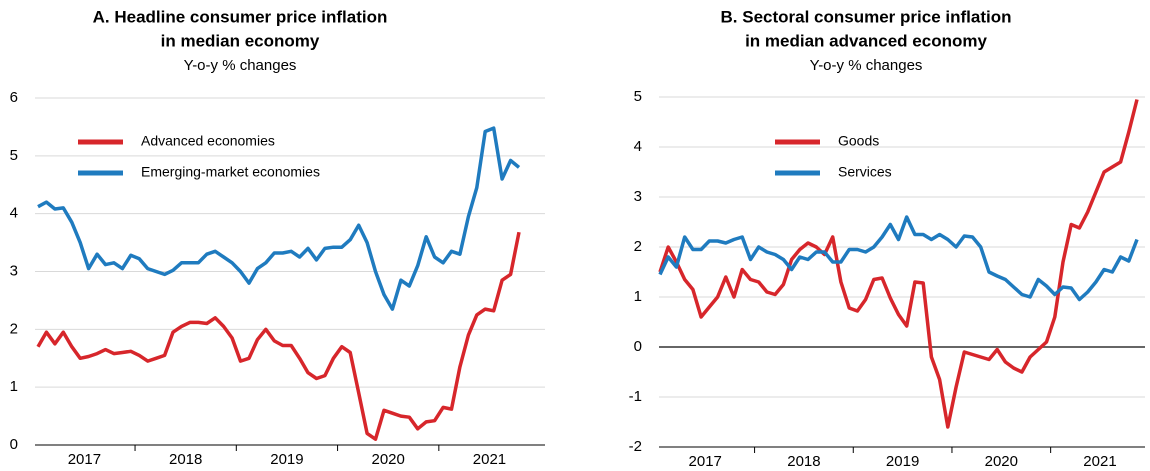 Image resolution: width=1150 pixels, height=471 pixels. What do you see at coordinates (240, 16) in the screenshot?
I see `chart-title: A. Headline consumer price inflation` at bounding box center [240, 16].